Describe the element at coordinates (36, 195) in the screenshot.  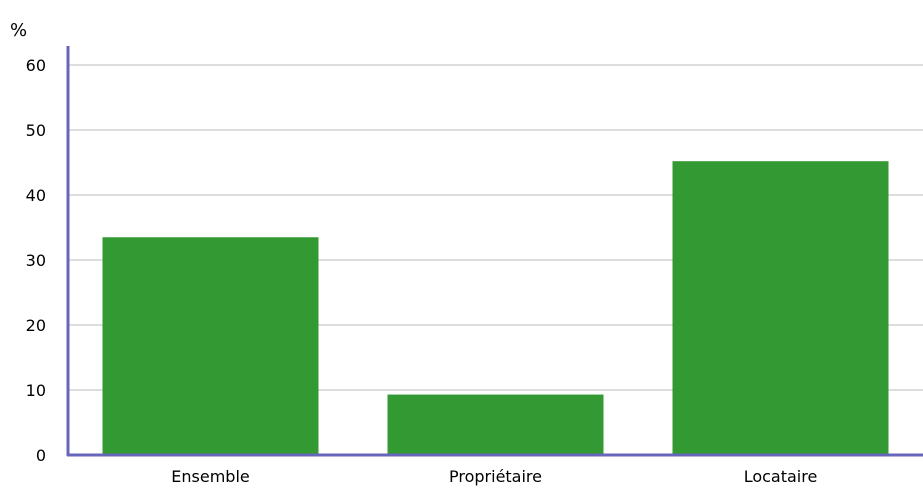
I see `y-tick-label: 40` at that location.